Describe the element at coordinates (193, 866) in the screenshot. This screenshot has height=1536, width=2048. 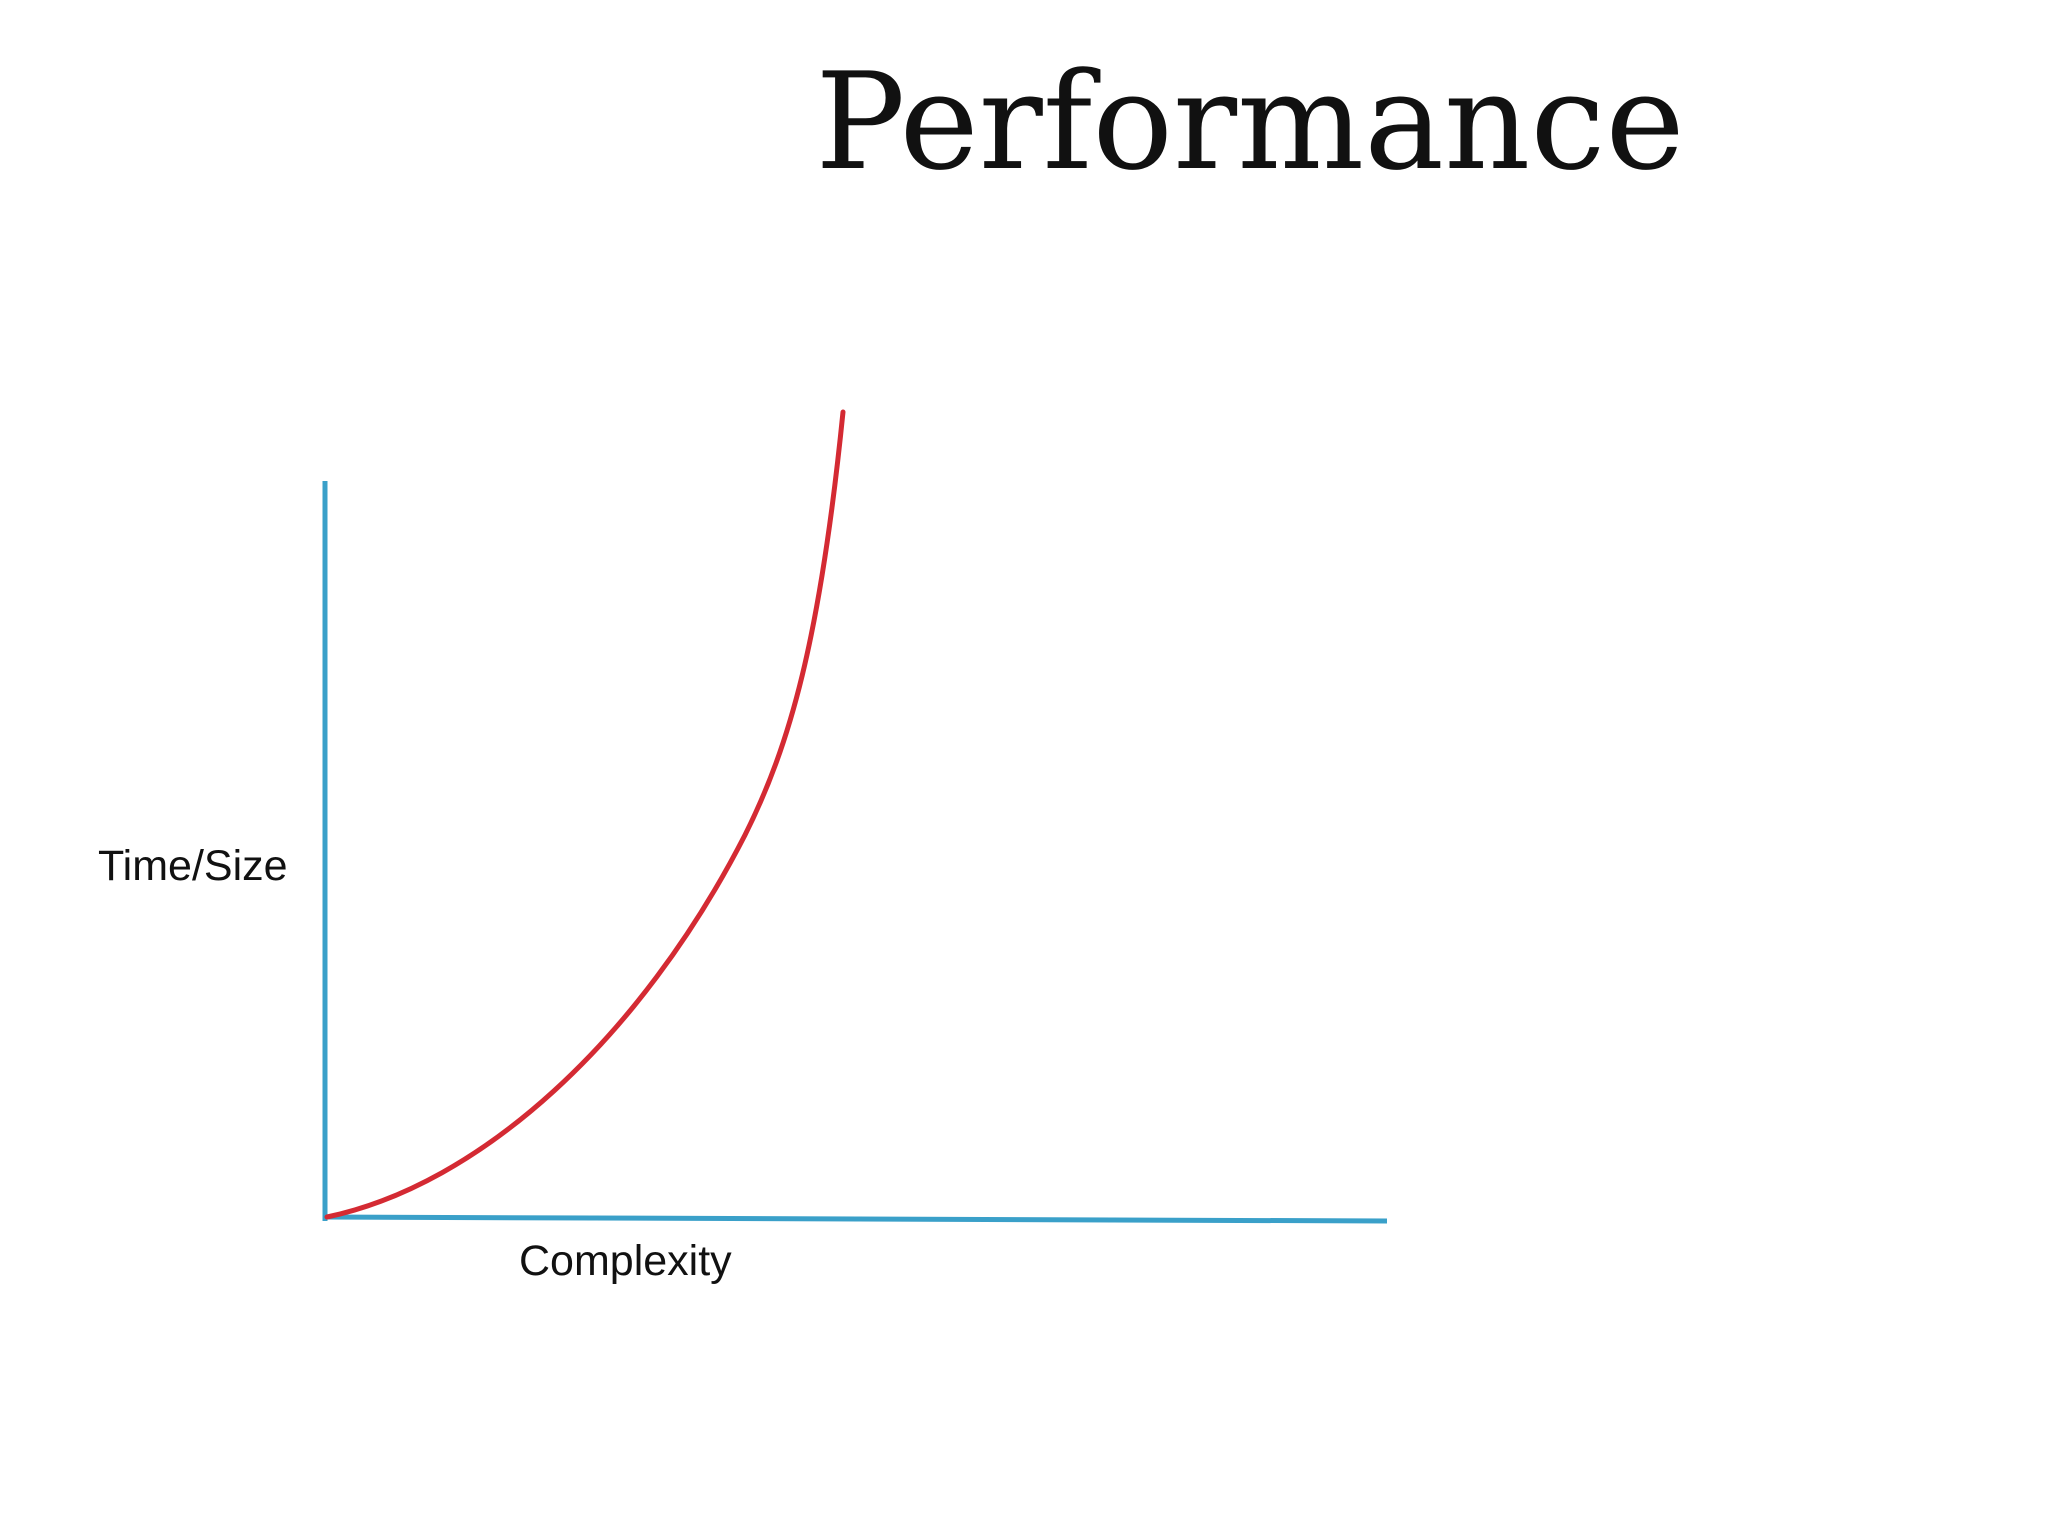
I see `y-axis-label: Time/Size` at that location.